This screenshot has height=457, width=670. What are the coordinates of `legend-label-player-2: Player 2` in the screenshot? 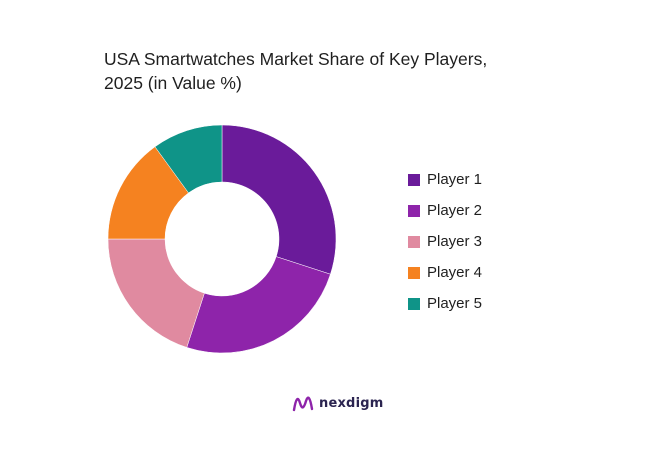 It's located at (455, 210).